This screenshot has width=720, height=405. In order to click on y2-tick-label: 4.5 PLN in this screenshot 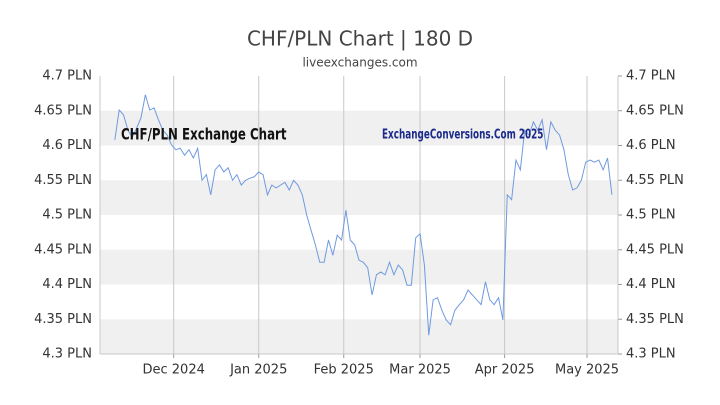, I will do `click(651, 215)`.